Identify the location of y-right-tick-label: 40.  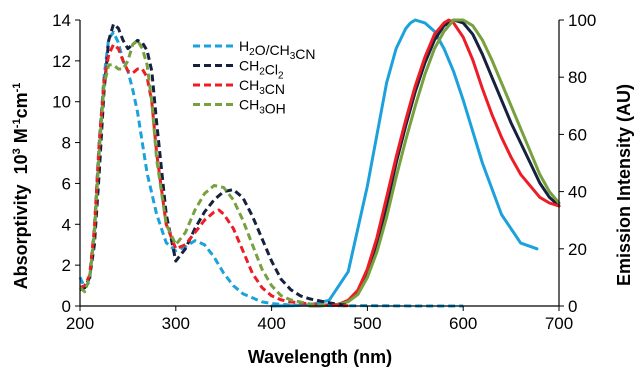
(577, 192).